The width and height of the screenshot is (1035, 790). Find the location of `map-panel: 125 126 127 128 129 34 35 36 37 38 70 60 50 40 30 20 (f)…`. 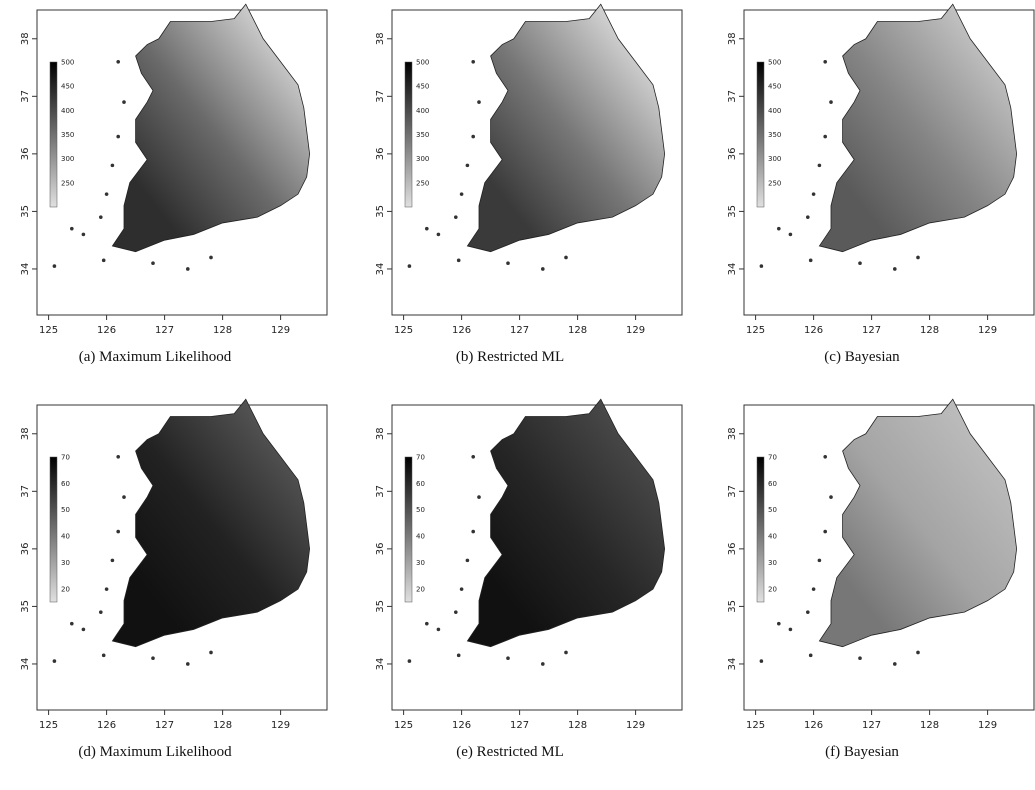

map-panel: 125 126 127 128 129 34 35 36 37 38 70 60 50 40 30 20 (f)… is located at coordinates (881, 579).